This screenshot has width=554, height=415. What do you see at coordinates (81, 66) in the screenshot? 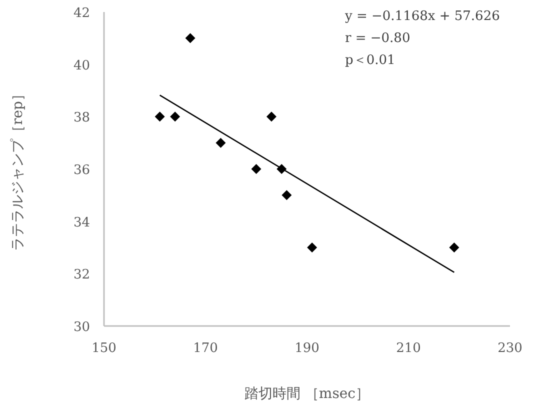
I see `y-tick-label: 40` at bounding box center [81, 66].